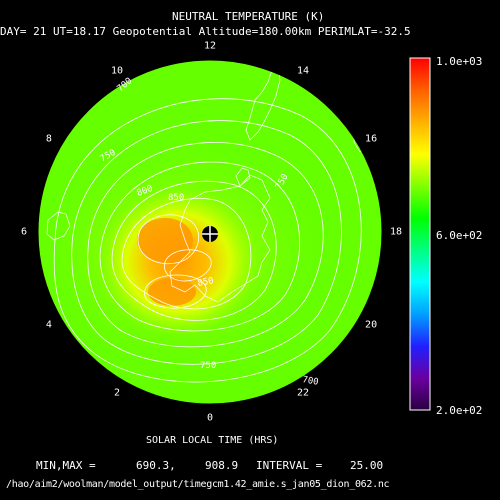 The height and width of the screenshot is (500, 500). I want to click on hour-label-16: 16, so click(371, 139).